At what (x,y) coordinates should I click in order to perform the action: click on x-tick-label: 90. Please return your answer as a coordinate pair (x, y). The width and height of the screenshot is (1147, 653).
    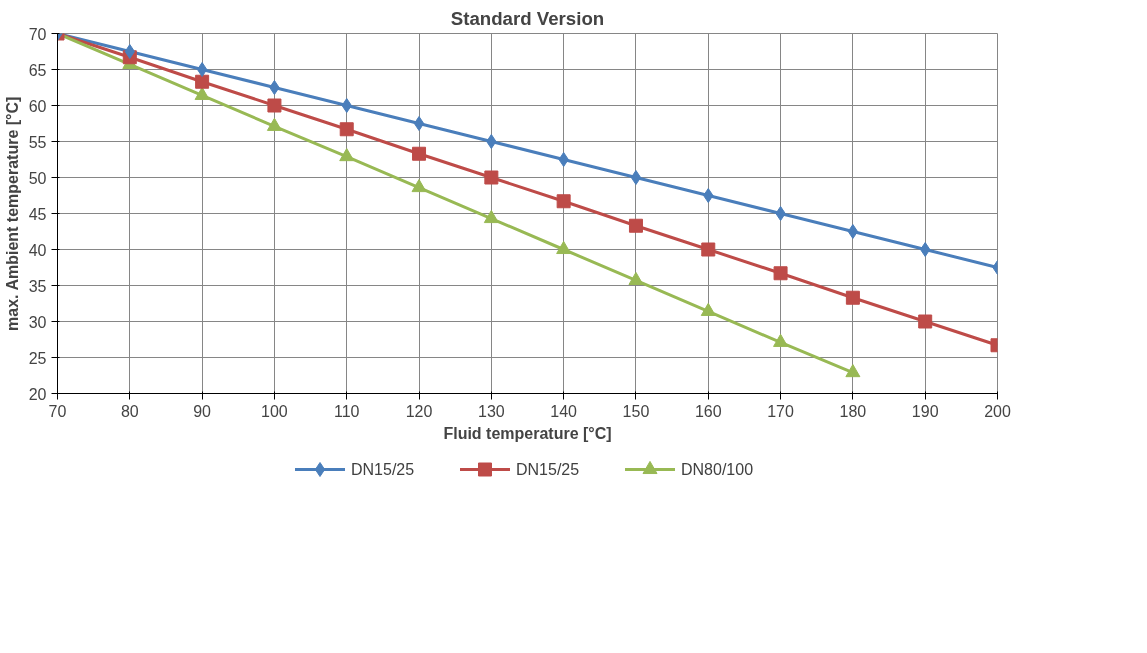
    Looking at the image, I should click on (202, 411).